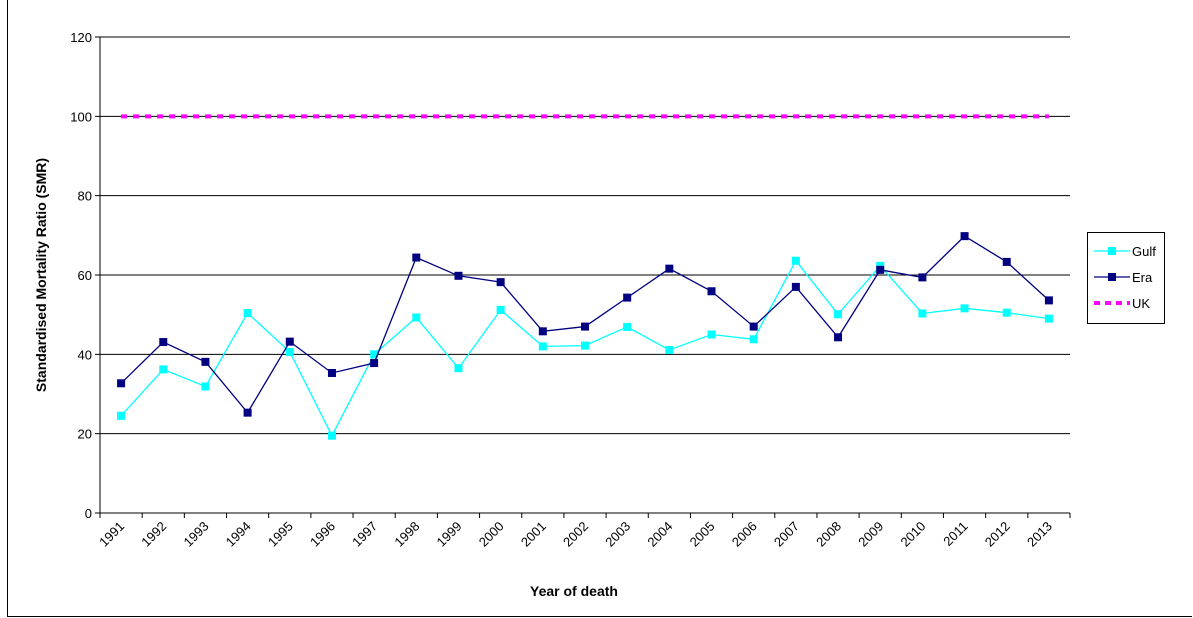 The width and height of the screenshot is (1193, 618). I want to click on x-tick-label: 1995, so click(280, 534).